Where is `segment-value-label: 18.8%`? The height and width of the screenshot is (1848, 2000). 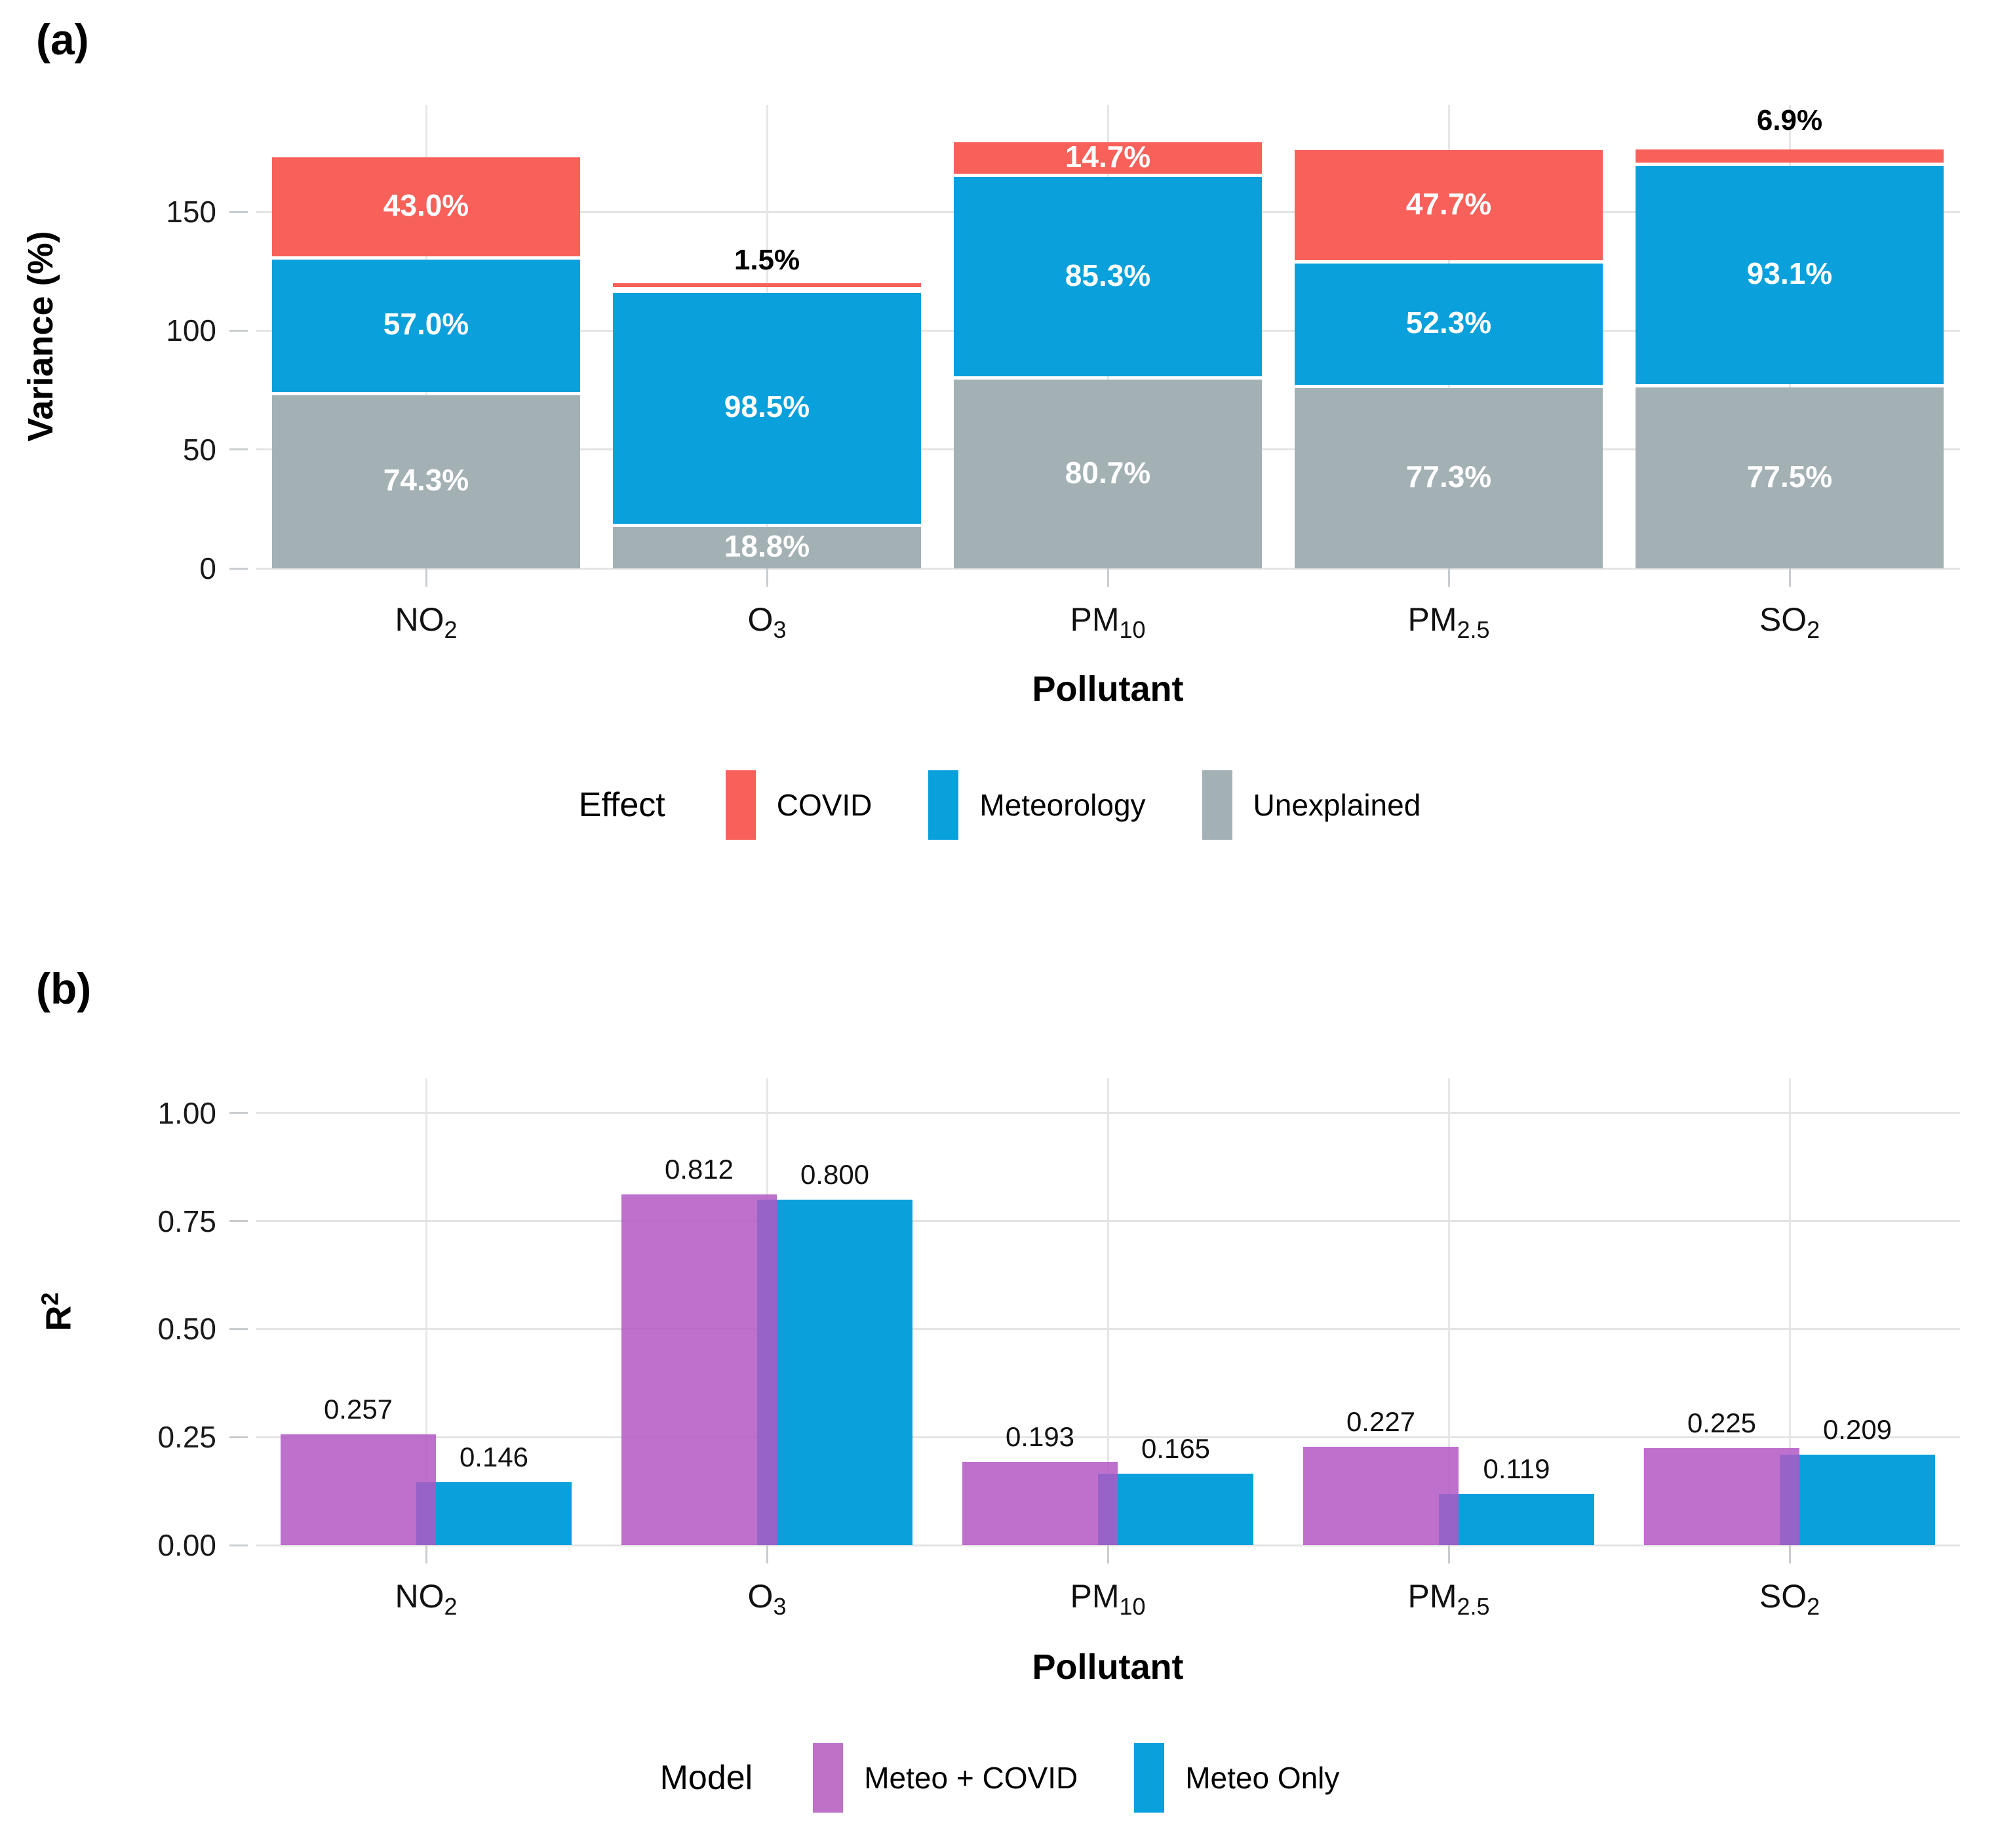
segment-value-label: 18.8% is located at coordinates (767, 545).